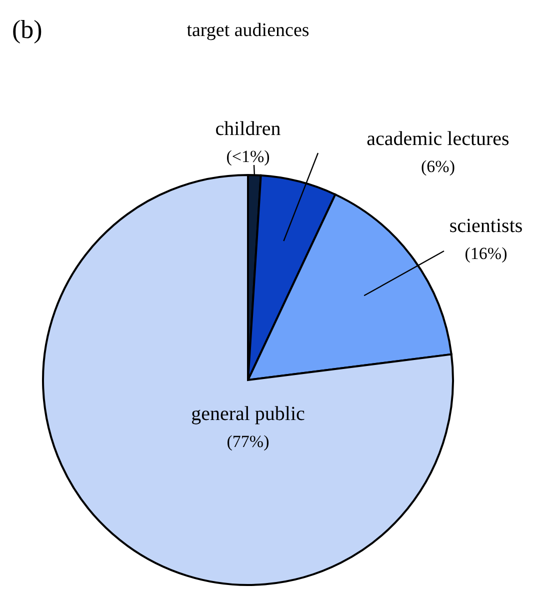 This screenshot has height=590, width=555. I want to click on slice-label: scientists, so click(486, 226).